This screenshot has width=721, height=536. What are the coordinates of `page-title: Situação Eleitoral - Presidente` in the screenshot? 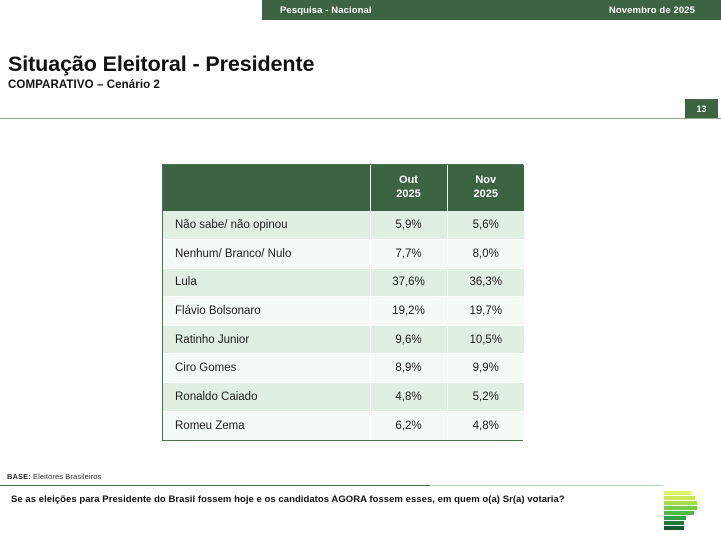 It's located at (161, 64).